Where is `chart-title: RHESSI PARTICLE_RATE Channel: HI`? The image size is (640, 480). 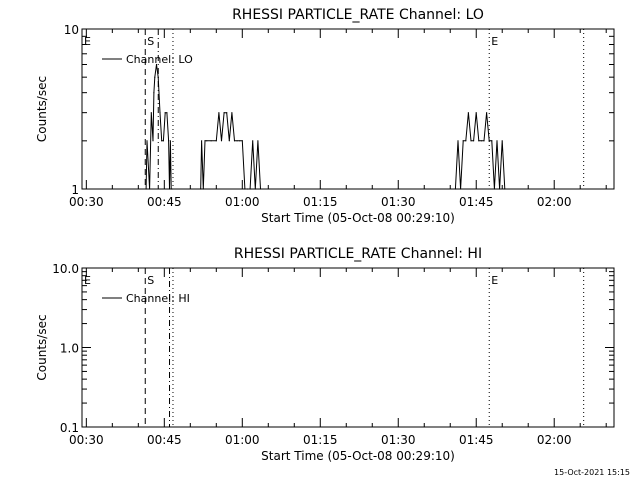 chart-title: RHESSI PARTICLE_RATE Channel: HI is located at coordinates (358, 254).